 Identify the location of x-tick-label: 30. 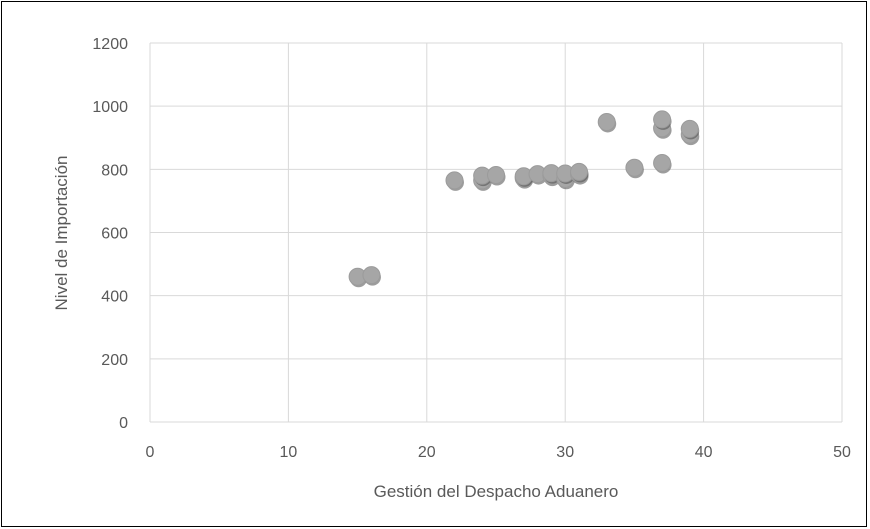
(565, 452).